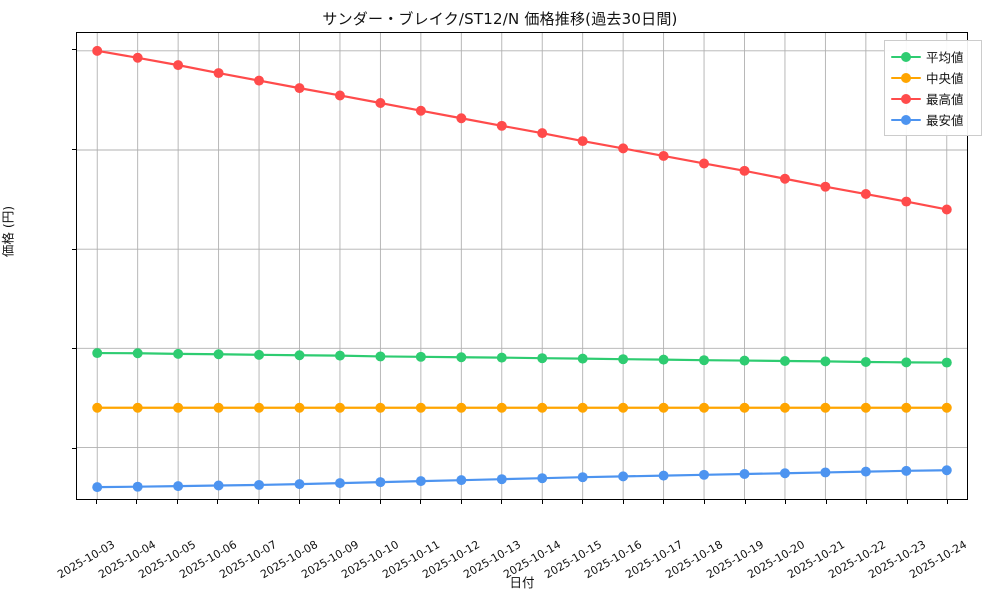  What do you see at coordinates (906, 99) in the screenshot?
I see `legend-marker-icon` at bounding box center [906, 99].